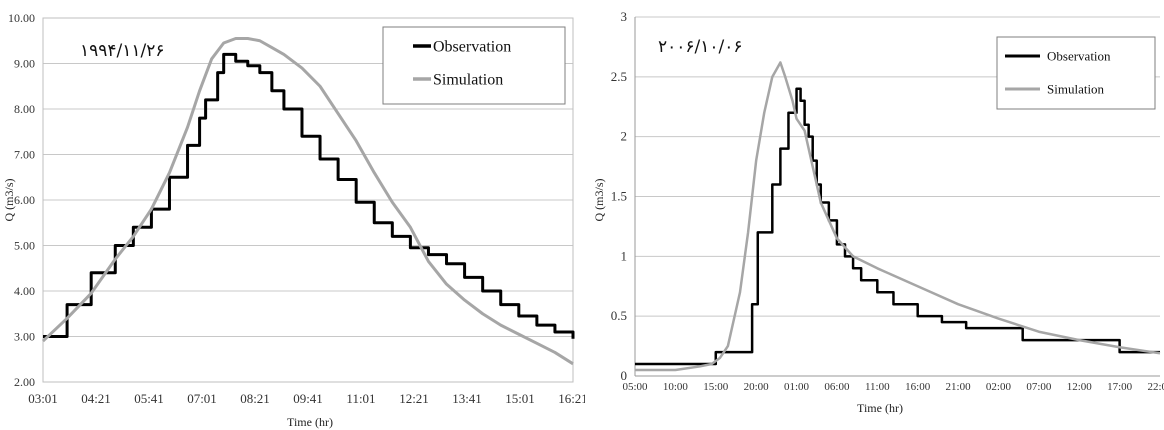 This screenshot has height=430, width=1164. Describe the element at coordinates (624, 16) in the screenshot. I see `y-tick-label: 3` at that location.